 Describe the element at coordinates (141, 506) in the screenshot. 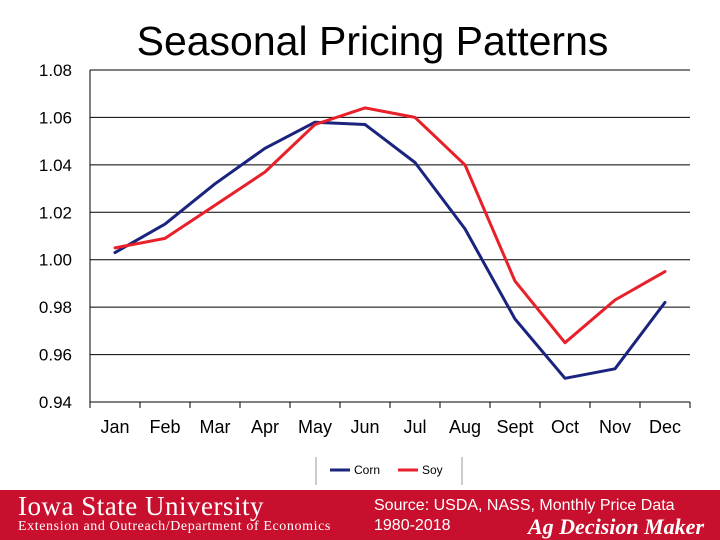

I see `university-wordmark: Iowa State University` at that location.